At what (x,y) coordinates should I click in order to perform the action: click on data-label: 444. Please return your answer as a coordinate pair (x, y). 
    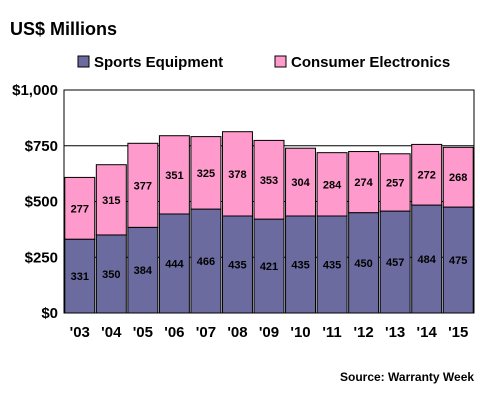
    Looking at the image, I should click on (174, 264).